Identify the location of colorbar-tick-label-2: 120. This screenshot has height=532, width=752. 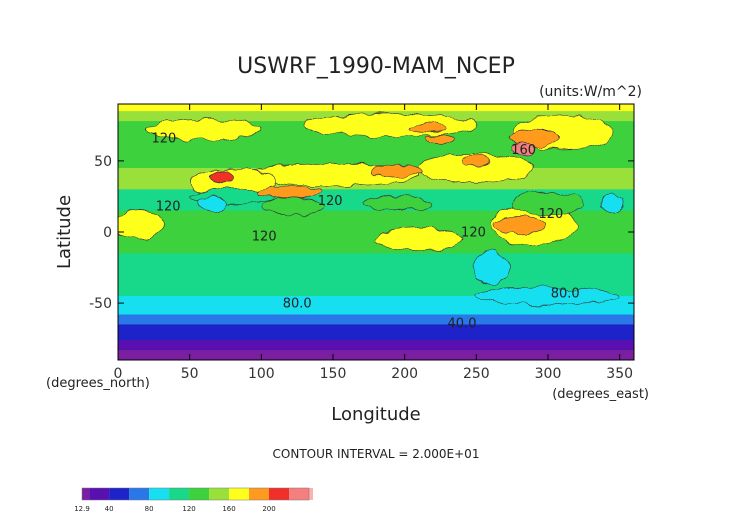
(188, 509).